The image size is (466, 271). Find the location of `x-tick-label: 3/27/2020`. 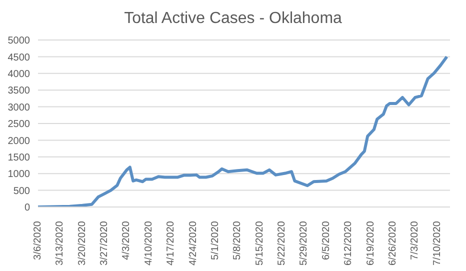

x-tick-label: 3/27/2020 is located at coordinates (104, 243).